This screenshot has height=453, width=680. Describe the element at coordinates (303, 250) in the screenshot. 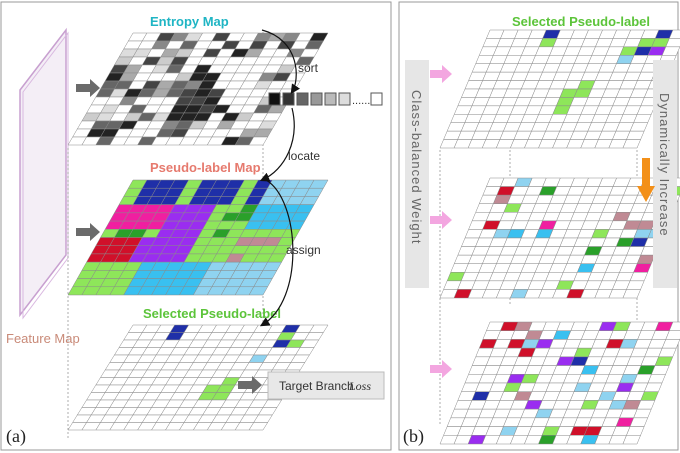

I see `assign-label: assign` at that location.